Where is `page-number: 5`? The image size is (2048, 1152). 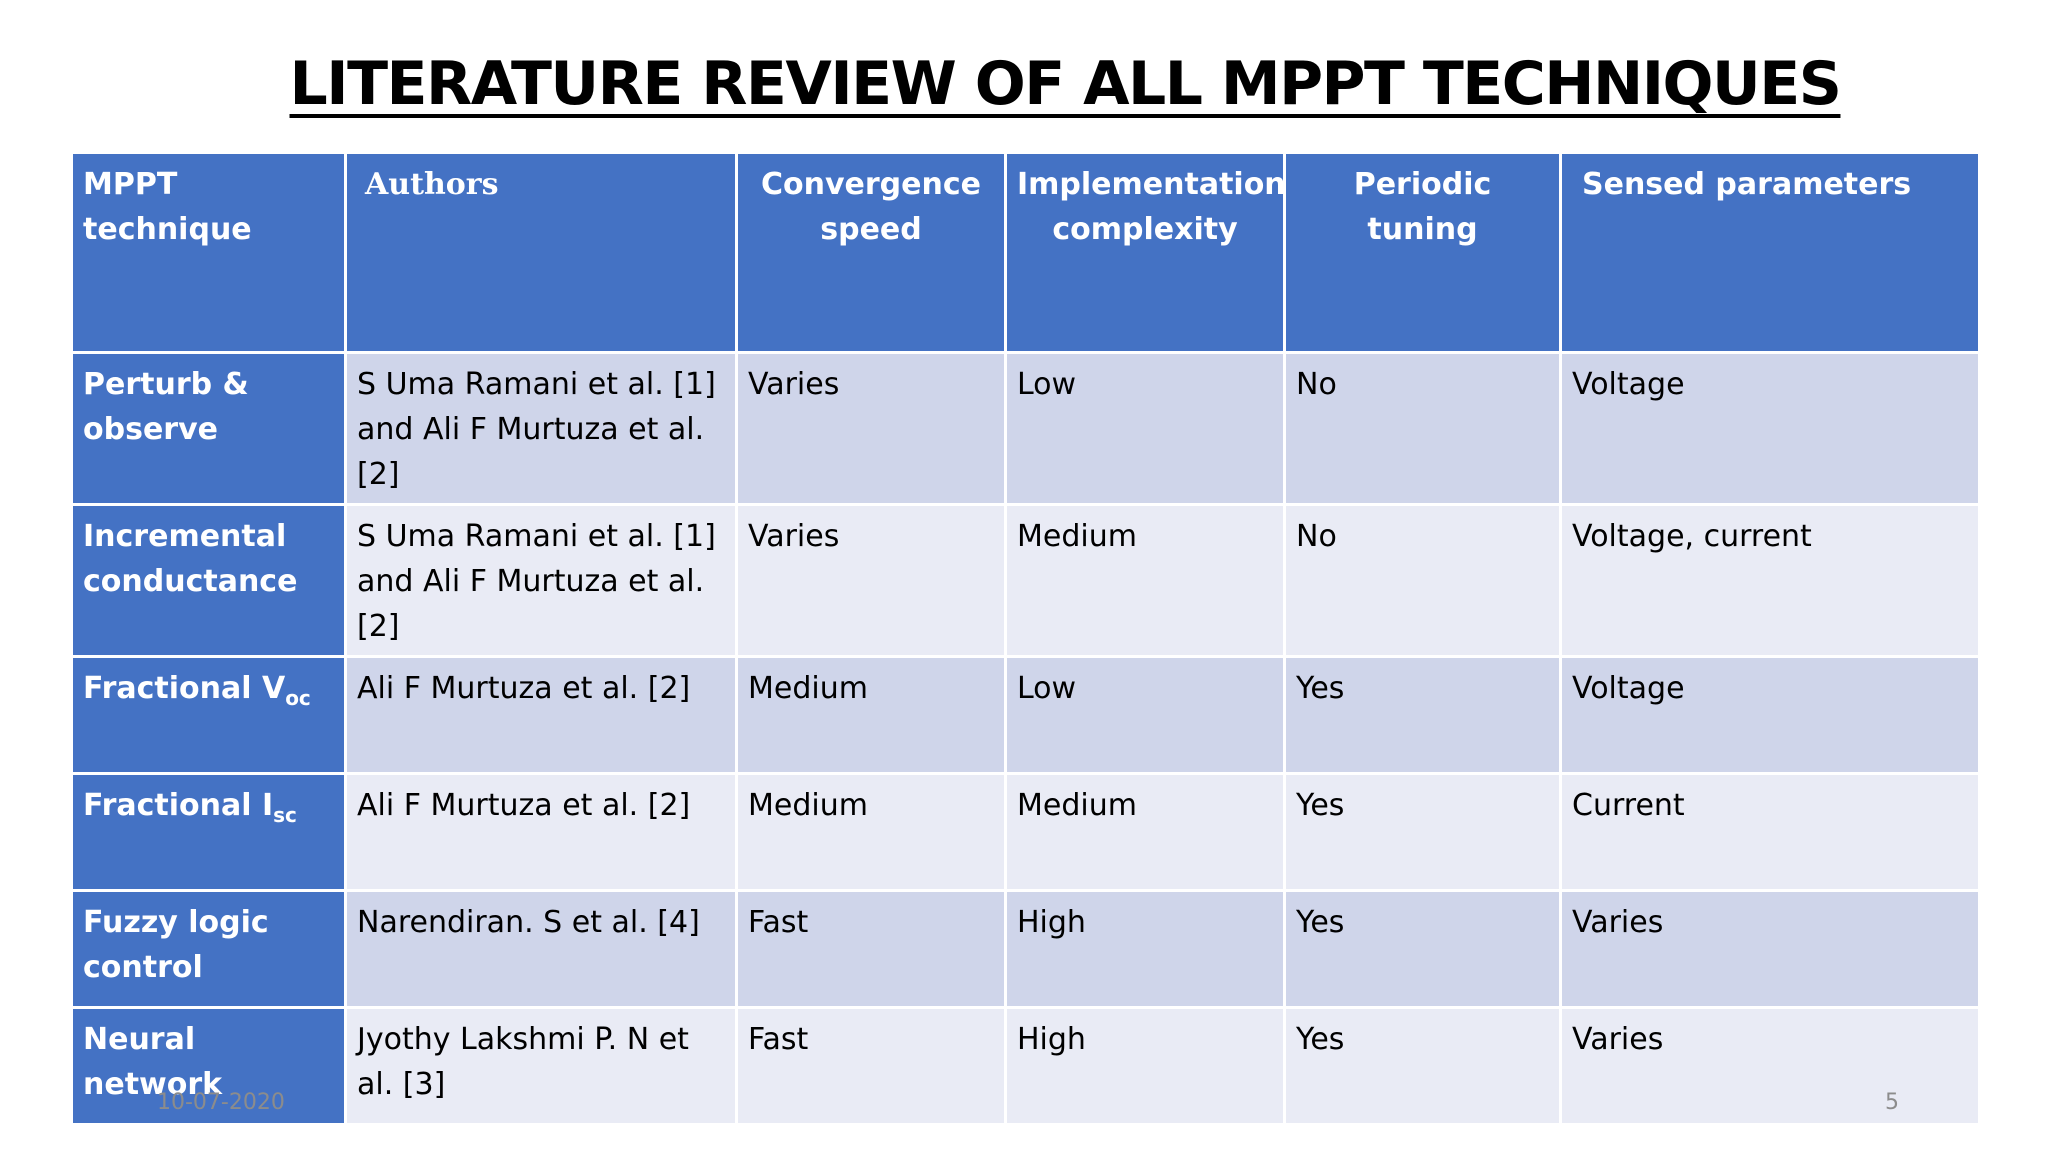
page-number: 5 is located at coordinates (1892, 1102).